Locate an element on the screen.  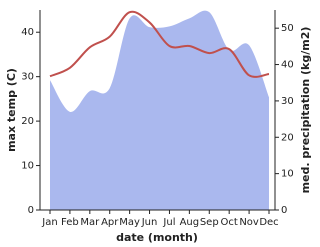
y2-tick-label: 40 is located at coordinates (287, 65).